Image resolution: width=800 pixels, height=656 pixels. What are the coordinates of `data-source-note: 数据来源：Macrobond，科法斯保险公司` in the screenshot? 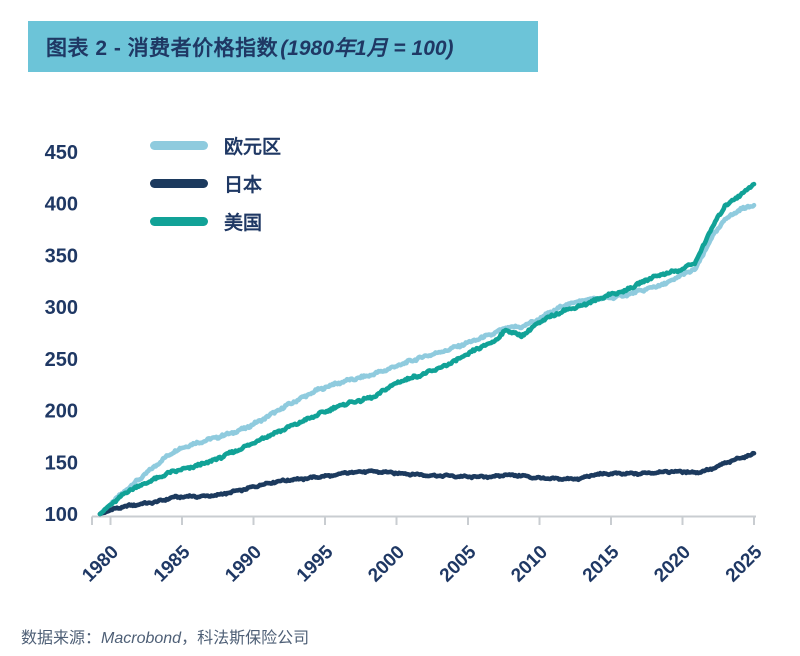 It's located at (165, 636).